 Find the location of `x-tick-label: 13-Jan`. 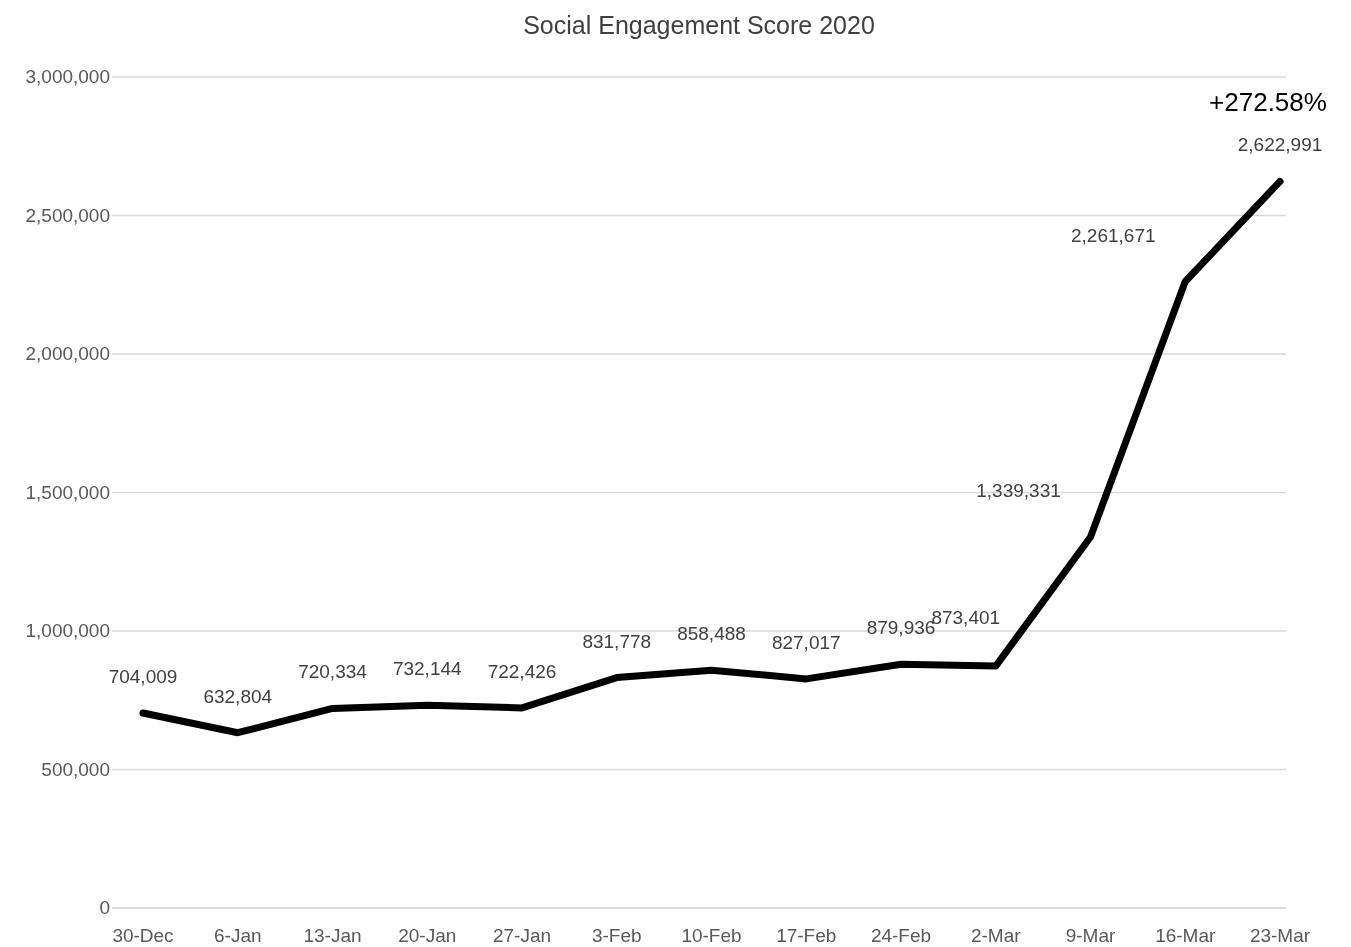

x-tick-label: 13-Jan is located at coordinates (332, 935).